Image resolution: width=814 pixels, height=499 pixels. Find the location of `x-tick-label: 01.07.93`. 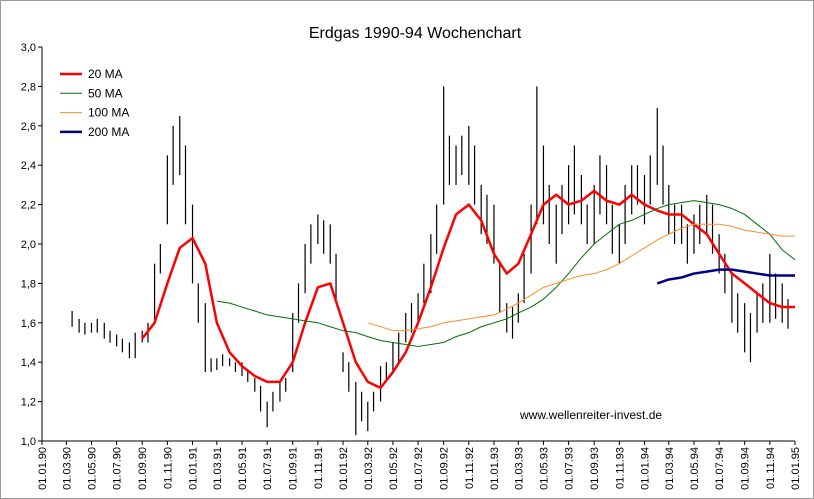

x-tick-label: 01.07.93 is located at coordinates (570, 468).